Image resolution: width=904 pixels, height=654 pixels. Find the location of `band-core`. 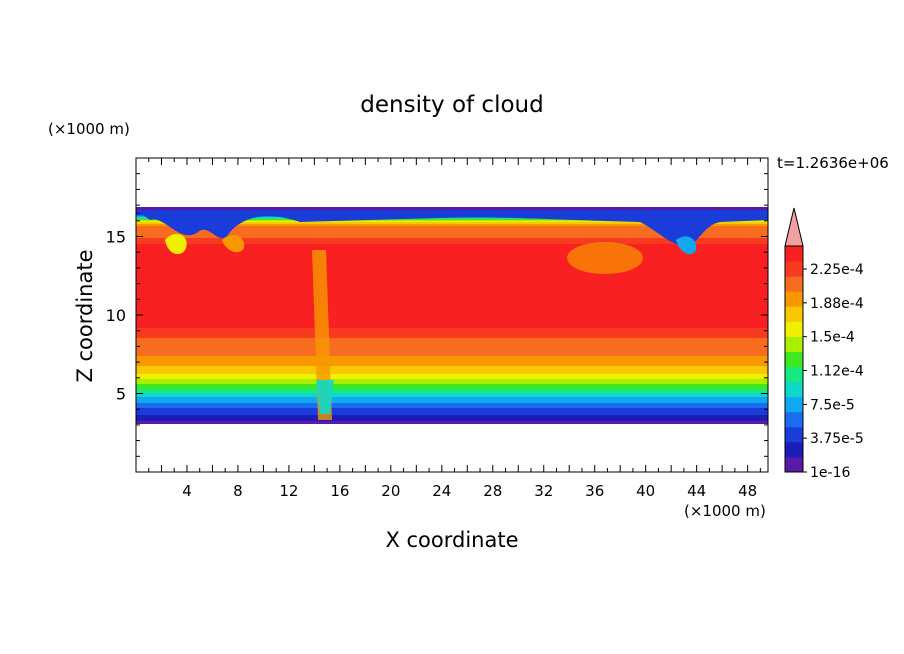

band-core is located at coordinates (452, 286).